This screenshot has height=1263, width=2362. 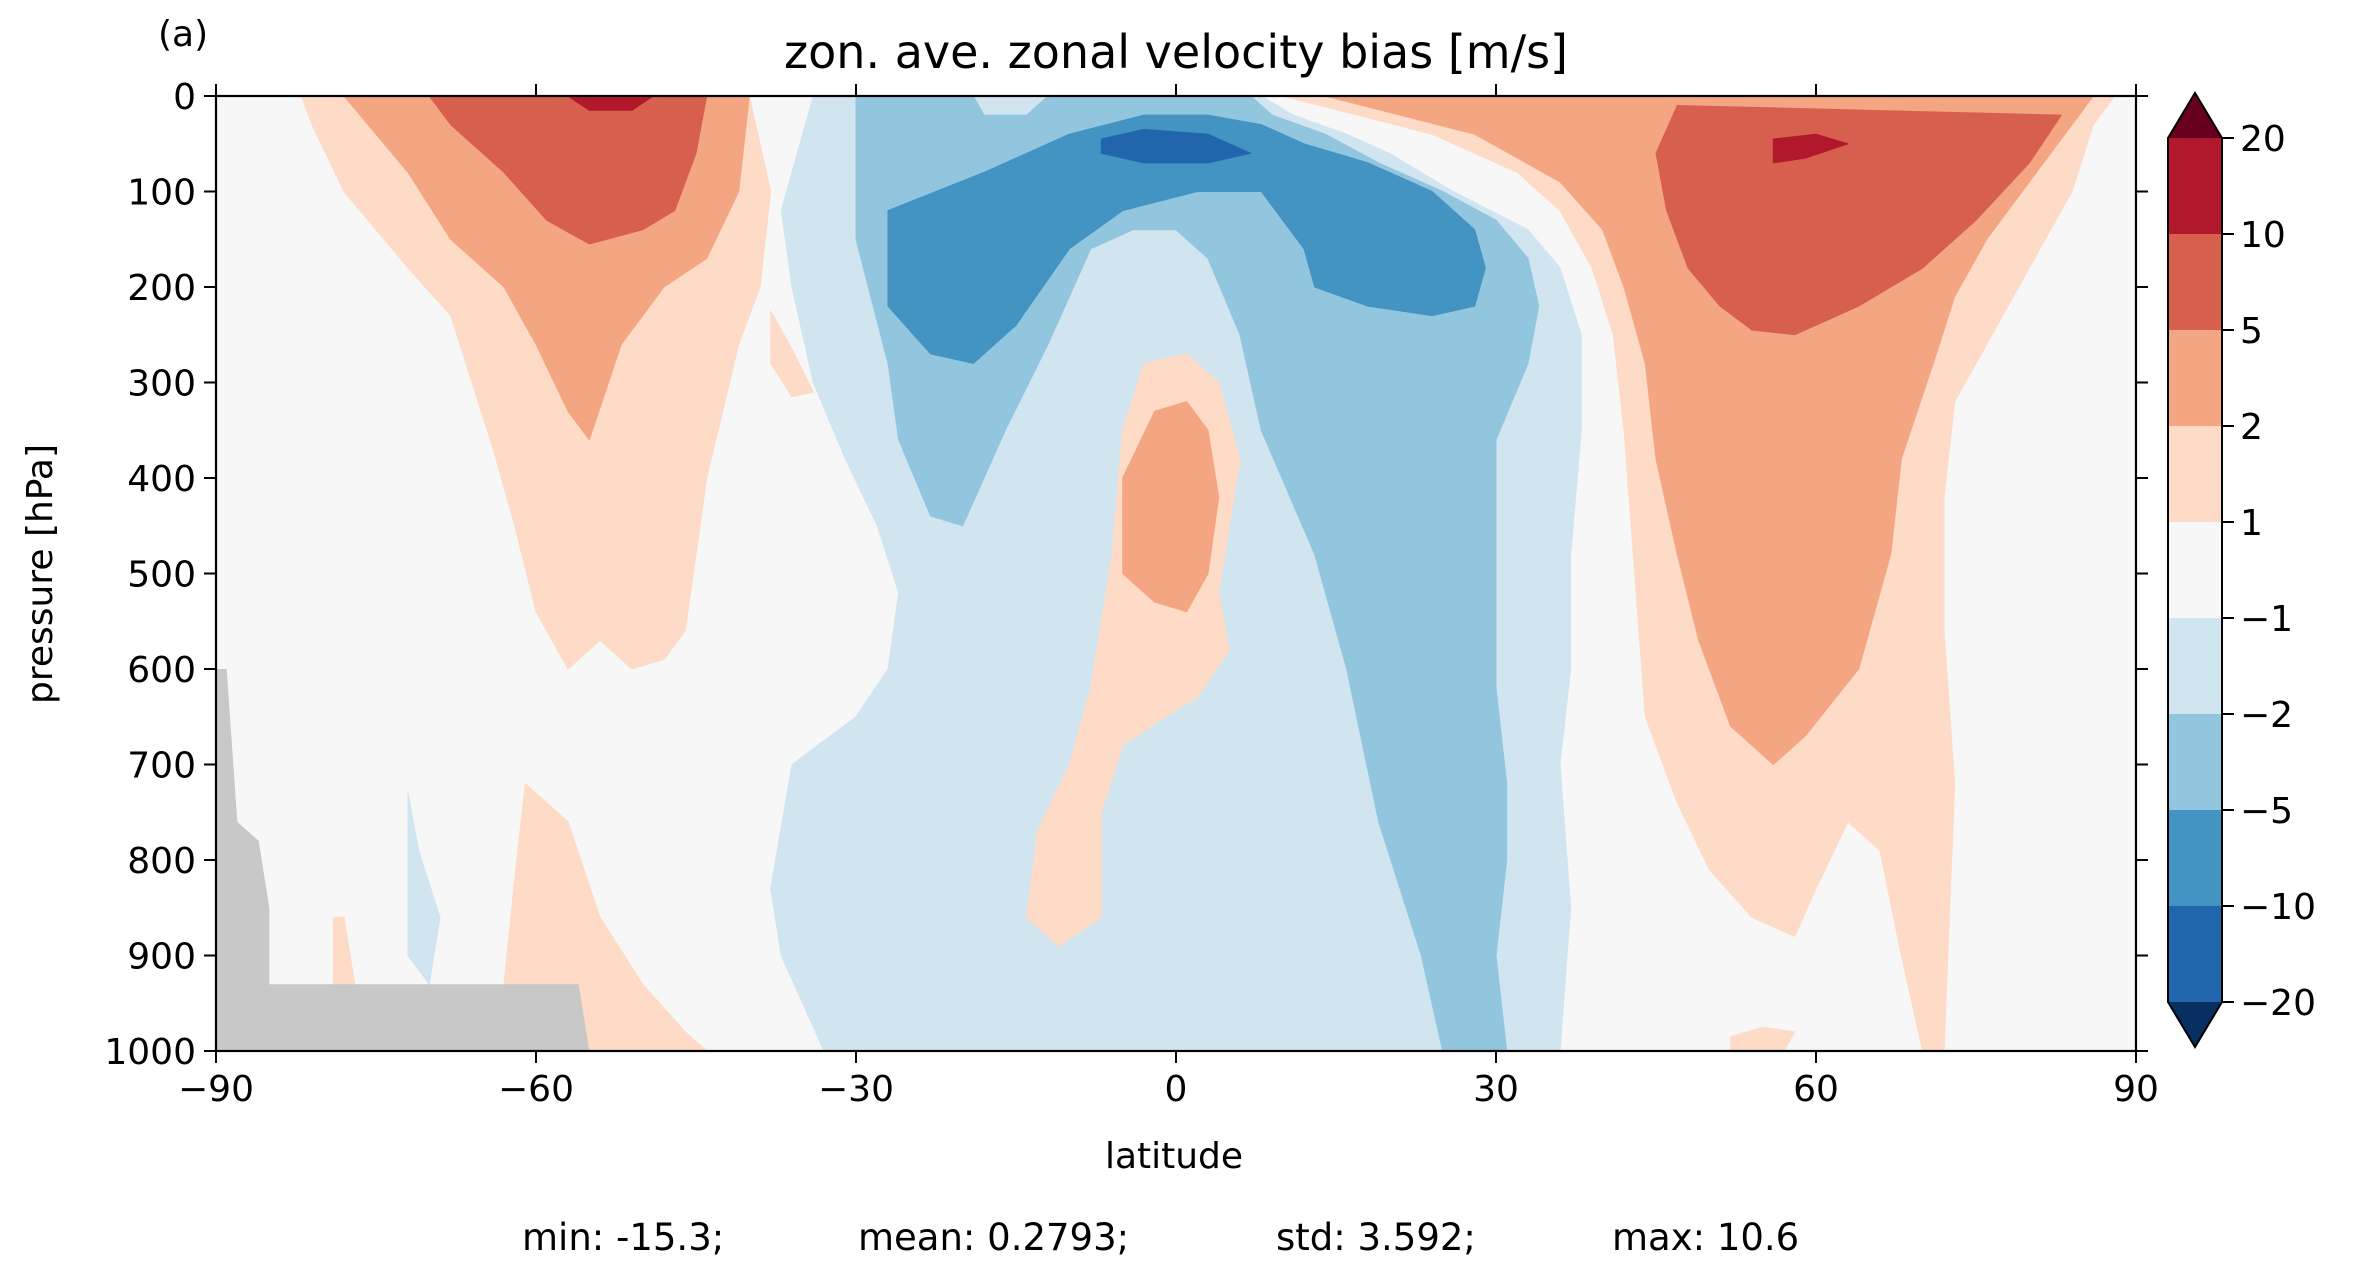 What do you see at coordinates (2241, 570) in the screenshot?
I see `colorbar: −20 −10 −5 −2 −1 1 2 5 10 20` at bounding box center [2241, 570].